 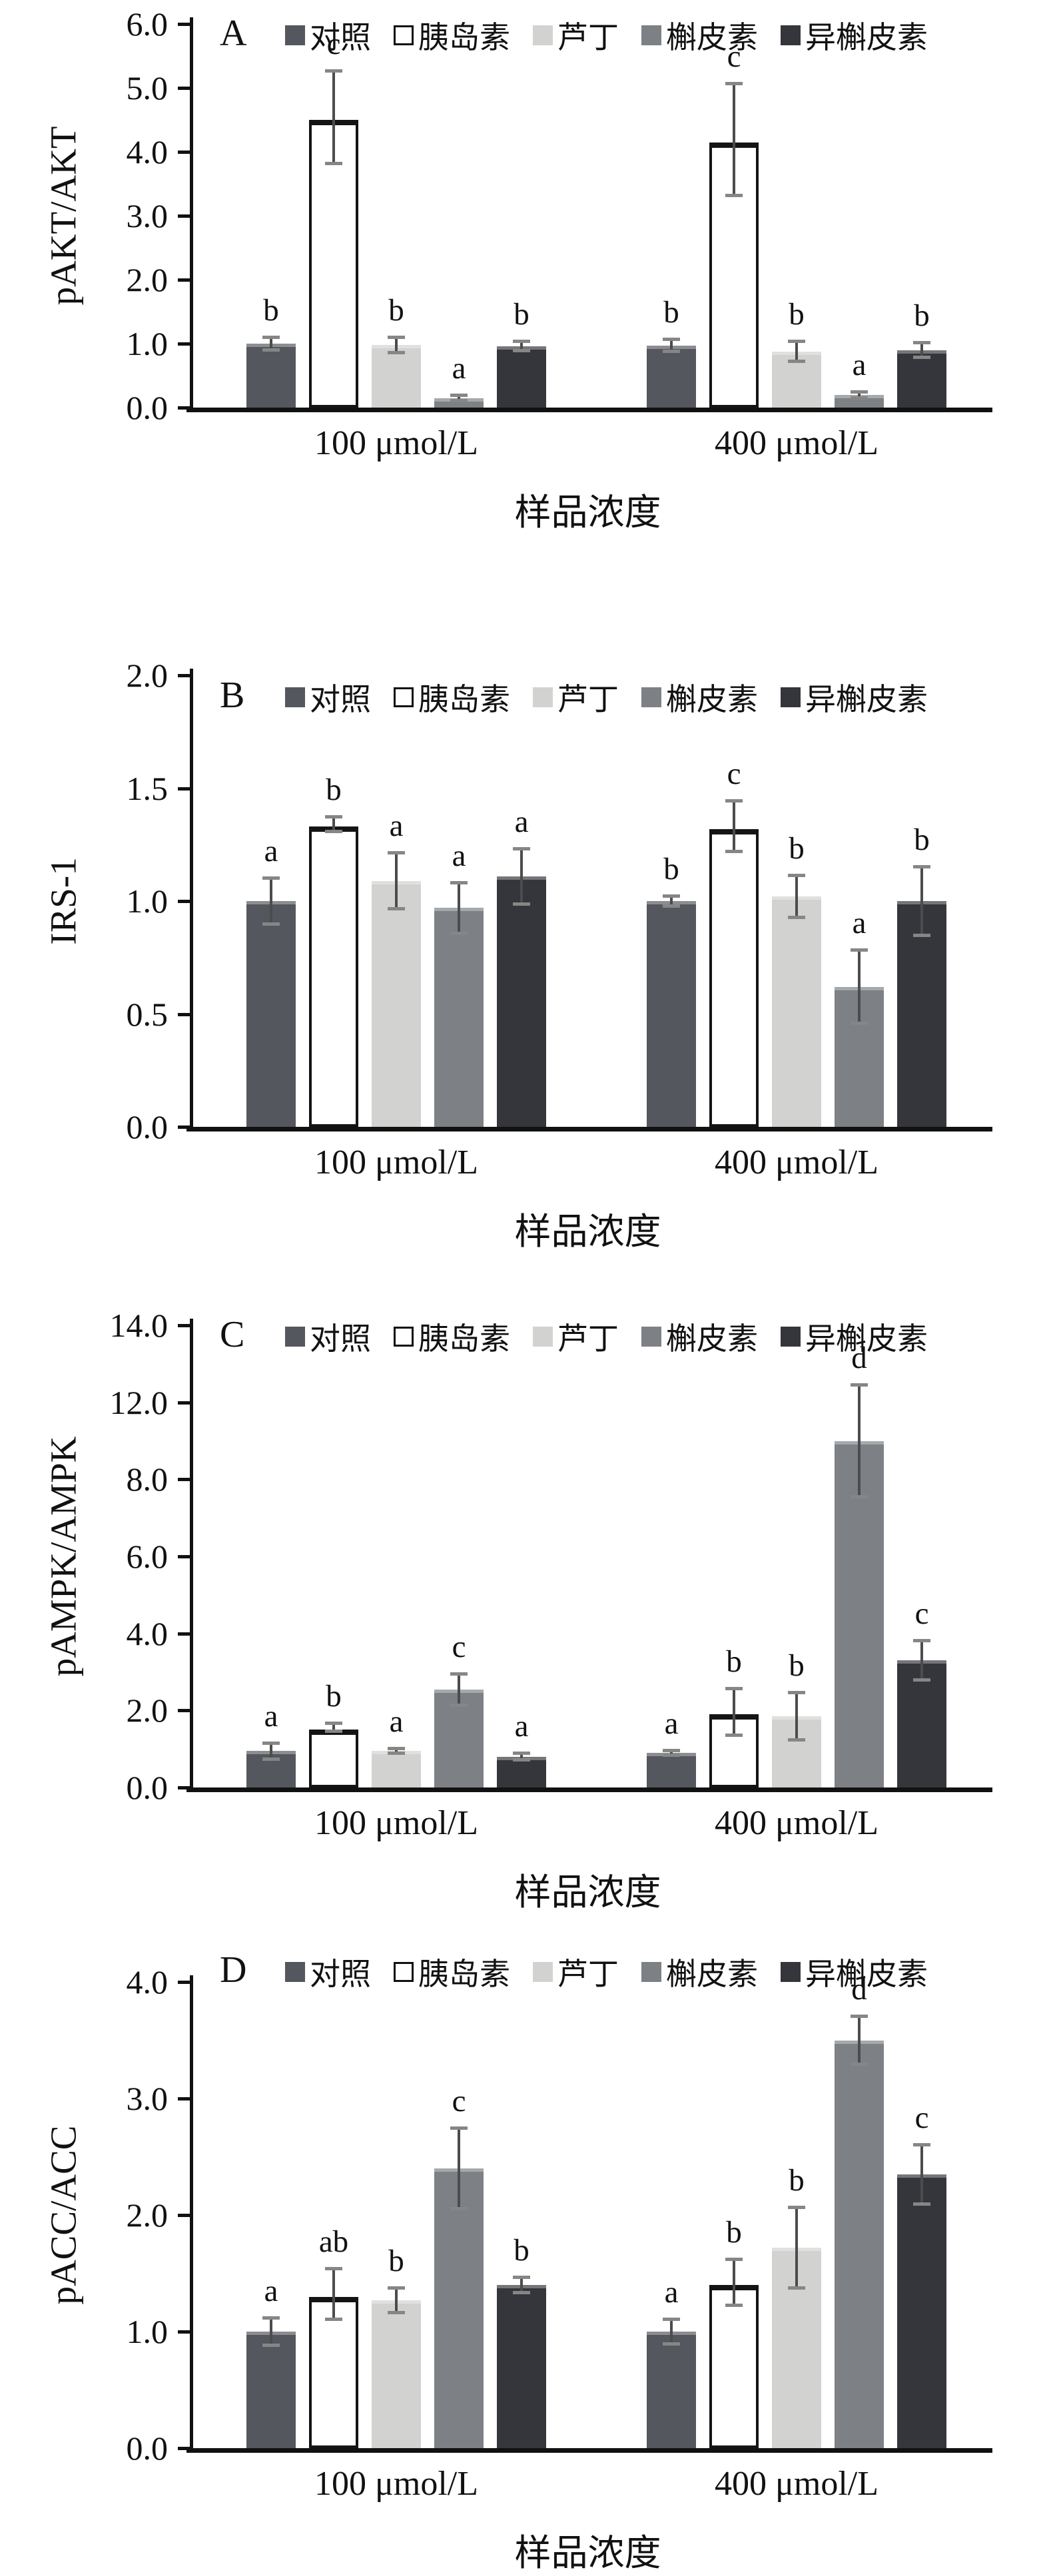 What do you see at coordinates (147, 2215) in the screenshot?
I see `y-tick-label: 2.0` at bounding box center [147, 2215].